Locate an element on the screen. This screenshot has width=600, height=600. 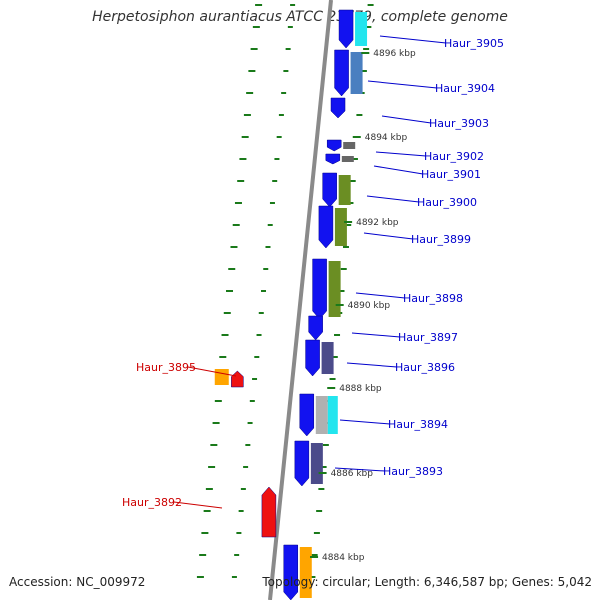
kbp-label: 4888 kbp is located at coordinates (360, 389).